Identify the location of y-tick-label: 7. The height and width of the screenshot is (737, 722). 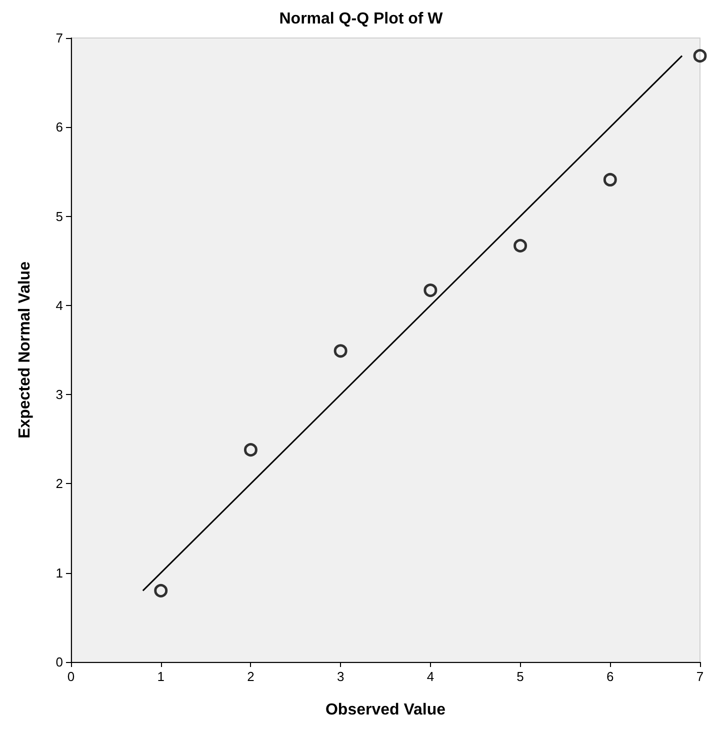
(59, 38).